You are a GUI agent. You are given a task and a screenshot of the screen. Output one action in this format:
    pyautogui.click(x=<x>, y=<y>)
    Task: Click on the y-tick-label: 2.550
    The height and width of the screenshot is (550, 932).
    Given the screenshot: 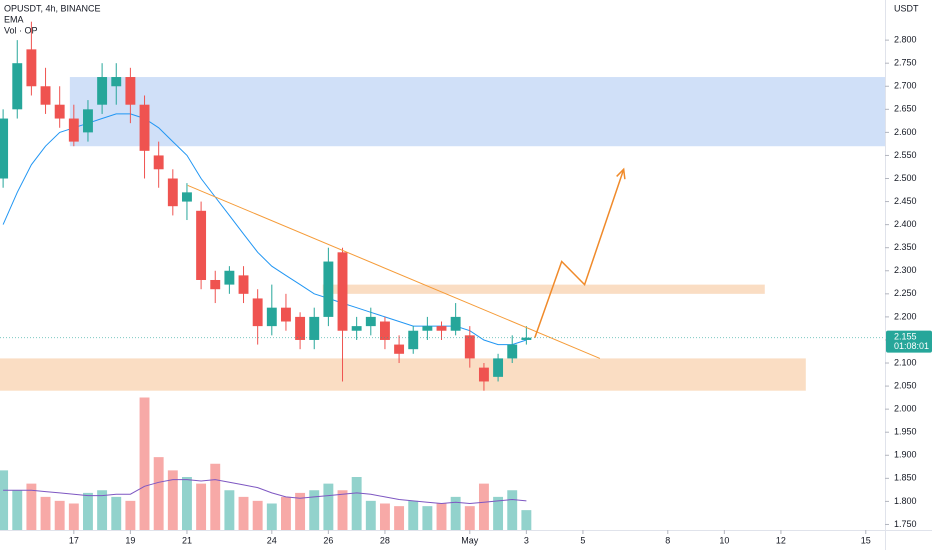 What is the action you would take?
    pyautogui.click(x=905, y=155)
    